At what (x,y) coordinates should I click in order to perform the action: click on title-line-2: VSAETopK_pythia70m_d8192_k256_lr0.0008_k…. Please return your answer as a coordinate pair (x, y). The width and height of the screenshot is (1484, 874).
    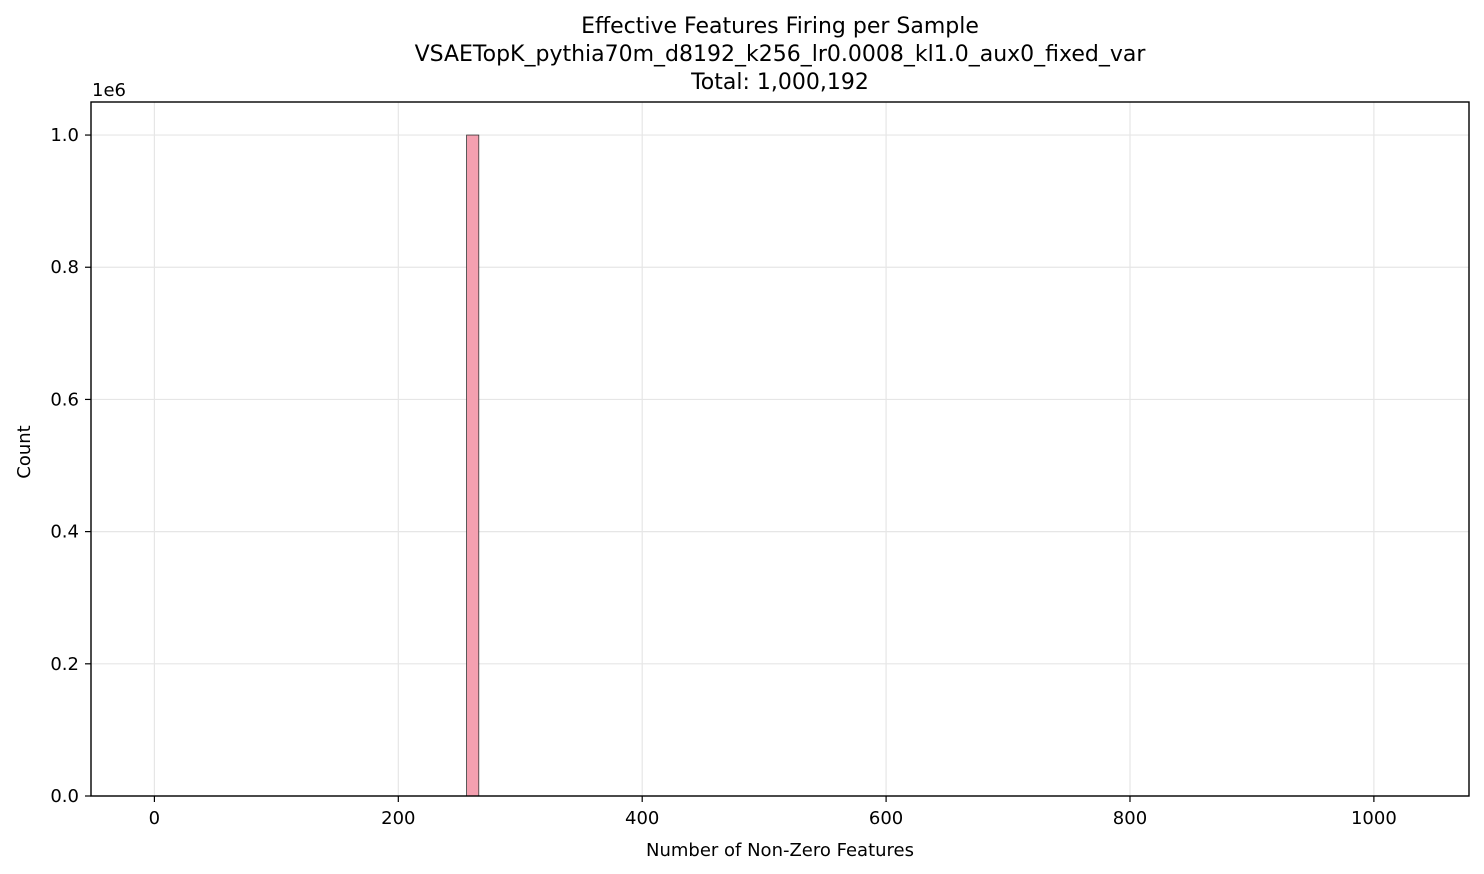
    Looking at the image, I should click on (781, 54).